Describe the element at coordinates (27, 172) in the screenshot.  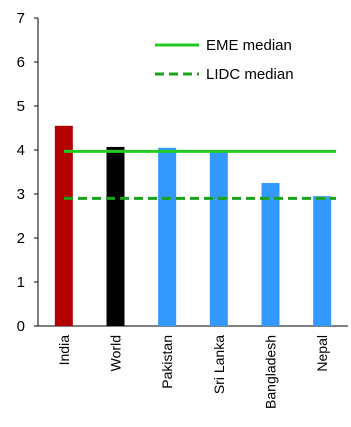
I see `y-axis-ticks: 0 1 2 3 4 5 6 7` at that location.